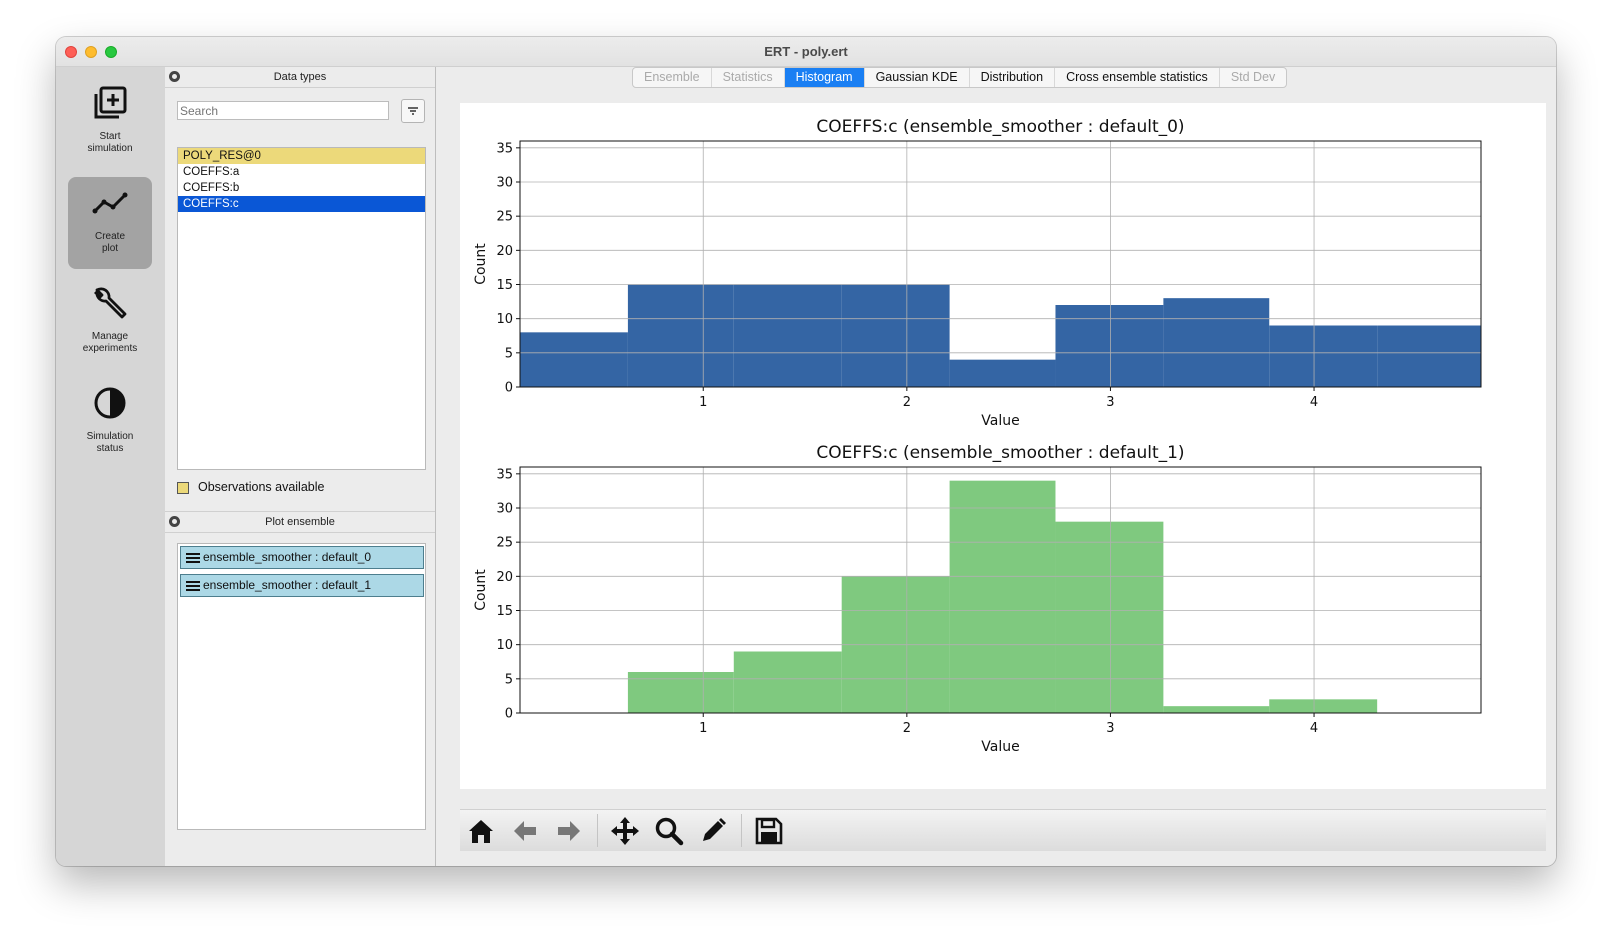 Image resolution: width=1612 pixels, height=940 pixels. Describe the element at coordinates (481, 831) in the screenshot. I see `home-icon` at that location.